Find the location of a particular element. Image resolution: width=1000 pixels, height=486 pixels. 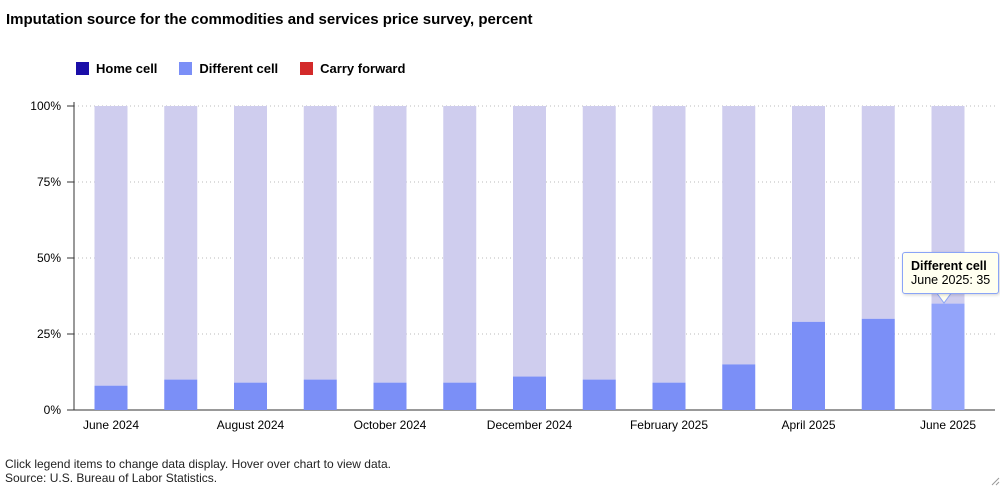

legend: Home cell Different cell Carry forward is located at coordinates (240, 68).